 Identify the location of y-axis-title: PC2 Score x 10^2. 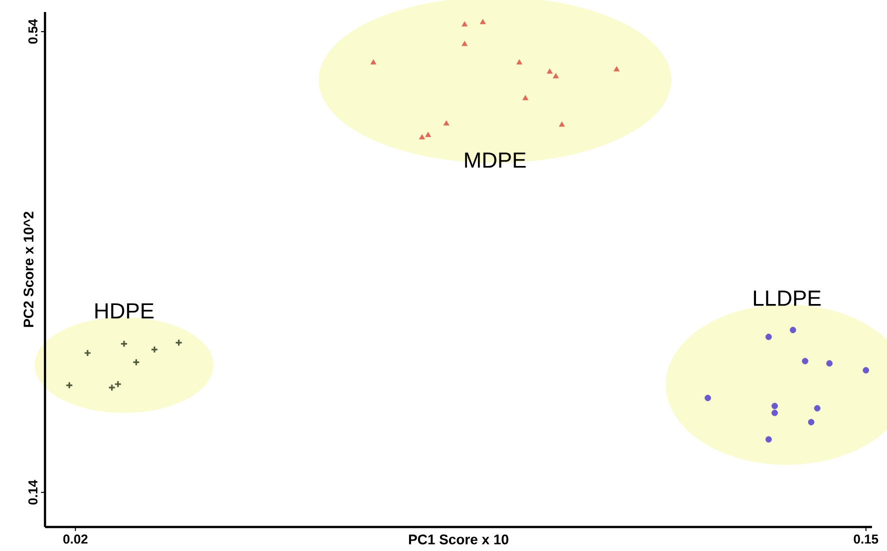
(29, 269).